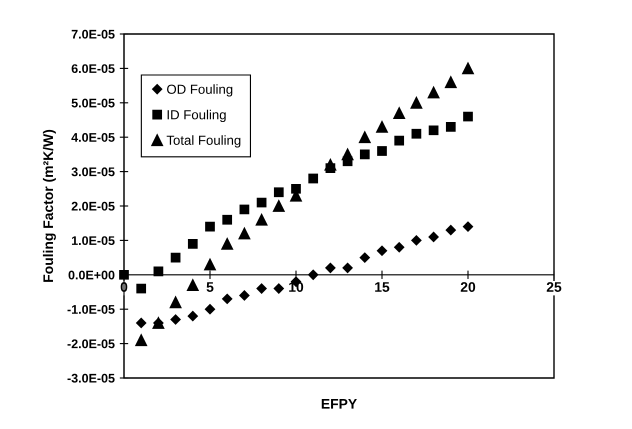 The height and width of the screenshot is (429, 632). I want to click on y-tick-label: -1.0E-05, so click(91, 309).